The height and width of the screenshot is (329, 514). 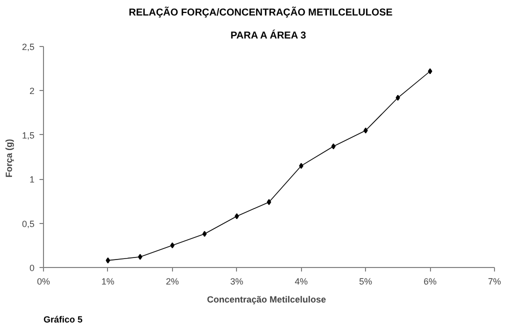 What do you see at coordinates (63, 319) in the screenshot?
I see `text: Gráfico 5` at bounding box center [63, 319].